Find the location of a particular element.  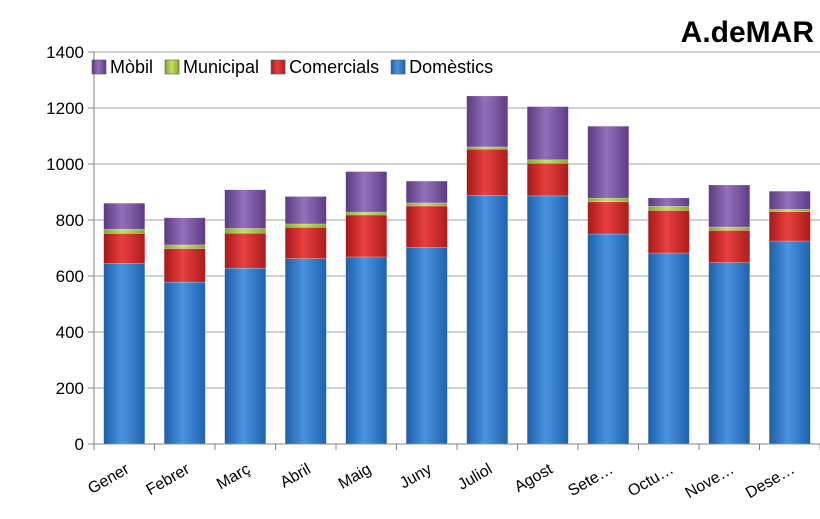

x-tick-label: Abril is located at coordinates (296, 476).